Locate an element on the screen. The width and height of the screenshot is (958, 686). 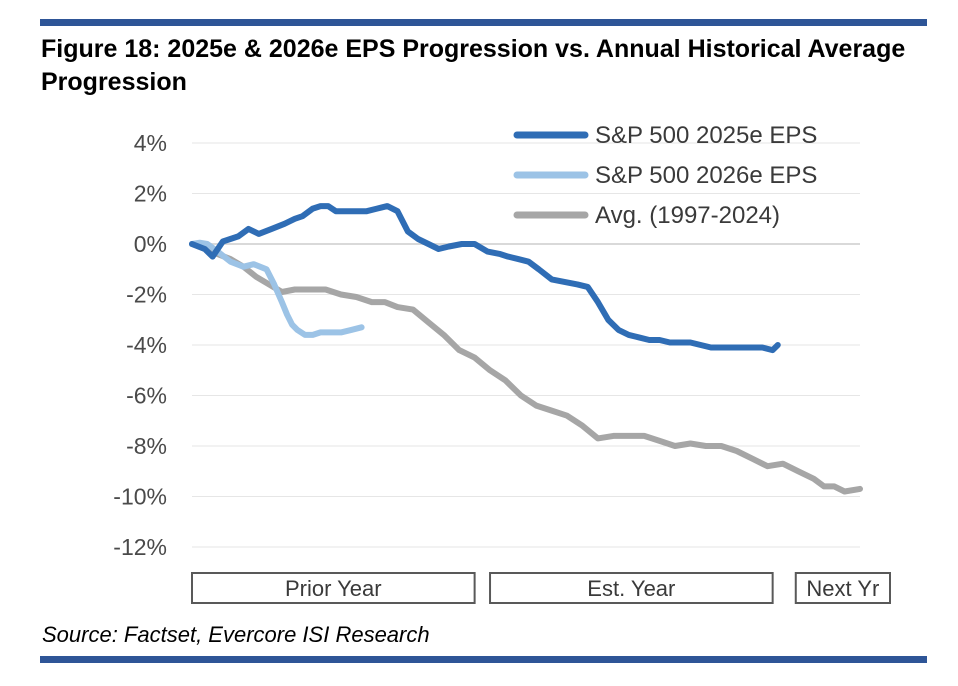
legend-item-s-p-500-2026e-eps: S&P 500 2026e EPS is located at coordinates (665, 175).